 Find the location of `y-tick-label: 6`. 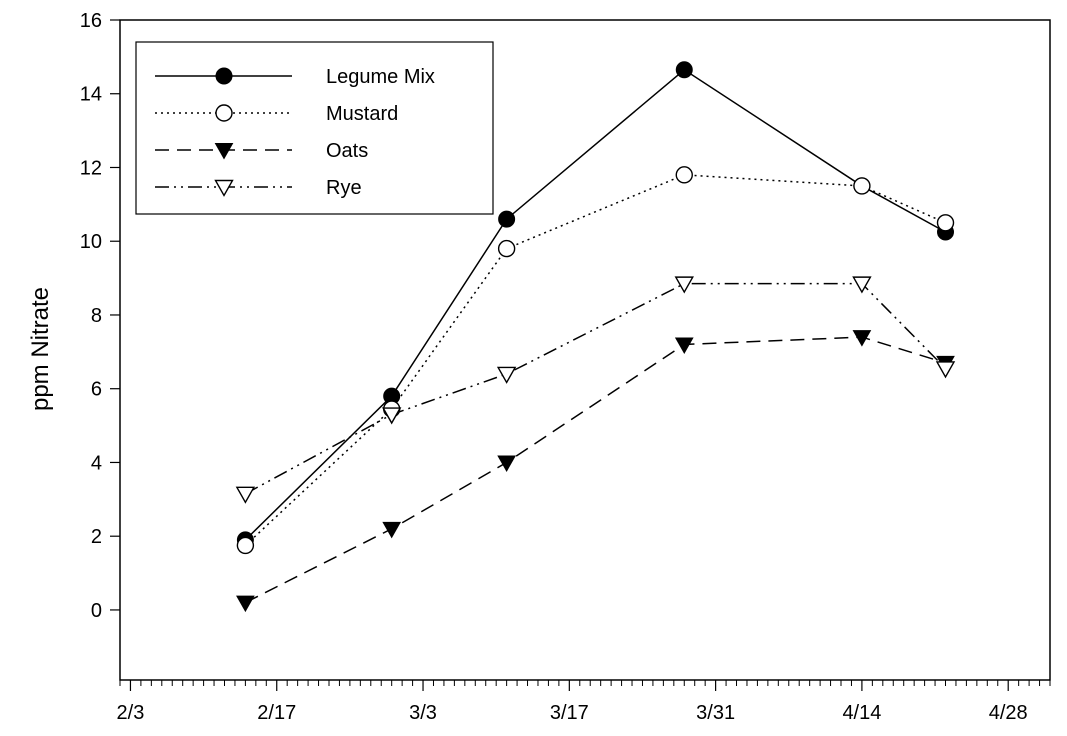

y-tick-label: 6 is located at coordinates (96, 390).